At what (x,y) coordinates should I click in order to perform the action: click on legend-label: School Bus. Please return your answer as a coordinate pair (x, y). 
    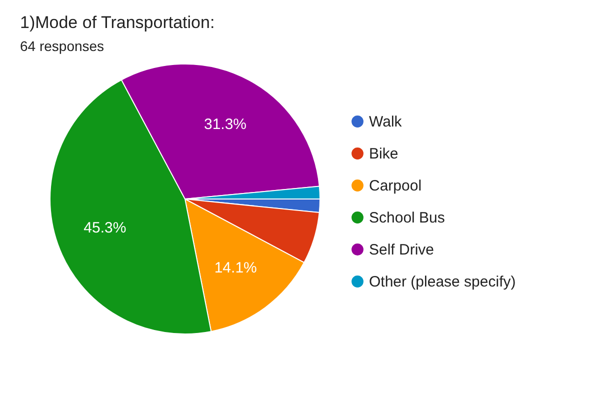
    Looking at the image, I should click on (407, 218).